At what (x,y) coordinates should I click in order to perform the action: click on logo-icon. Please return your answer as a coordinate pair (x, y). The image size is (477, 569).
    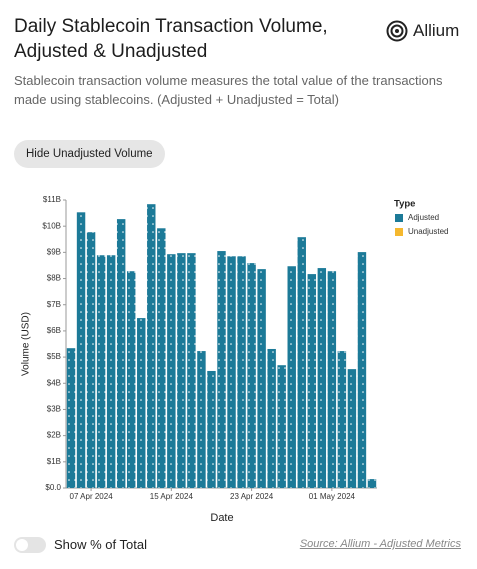
    Looking at the image, I should click on (397, 31).